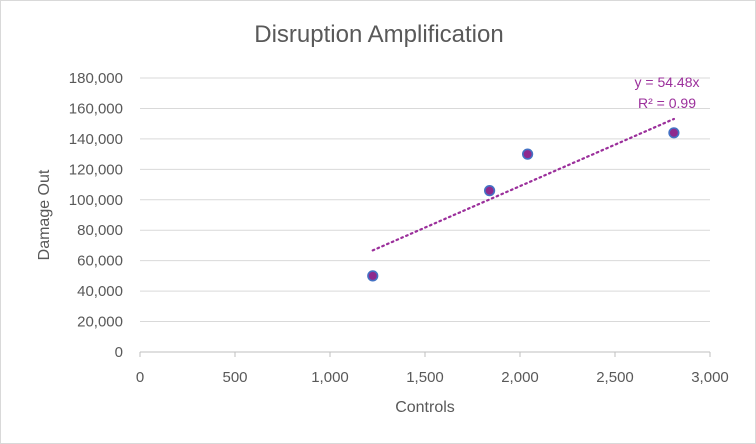 The width and height of the screenshot is (756, 444). Describe the element at coordinates (425, 354) in the screenshot. I see `axes` at that location.